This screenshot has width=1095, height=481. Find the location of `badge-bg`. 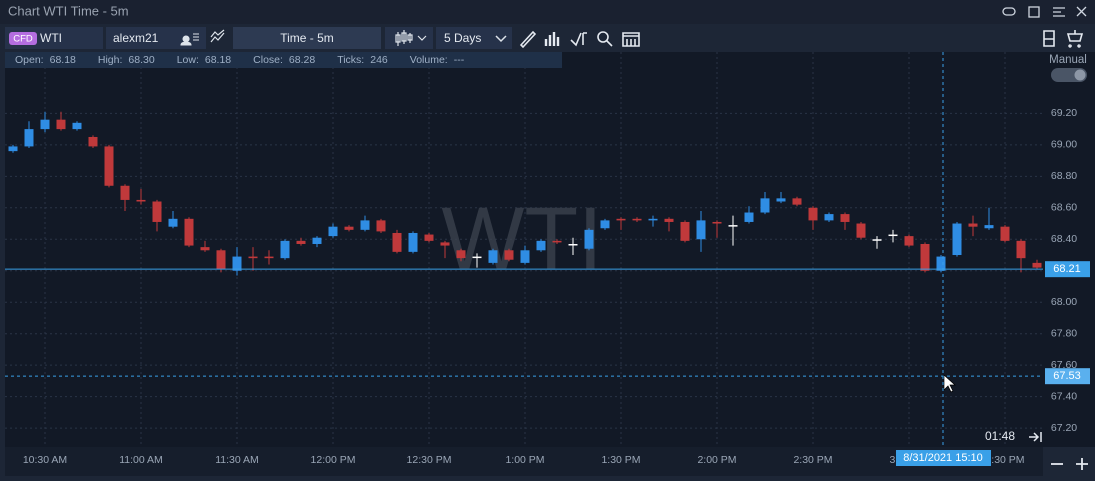

badge-bg is located at coordinates (23, 38).